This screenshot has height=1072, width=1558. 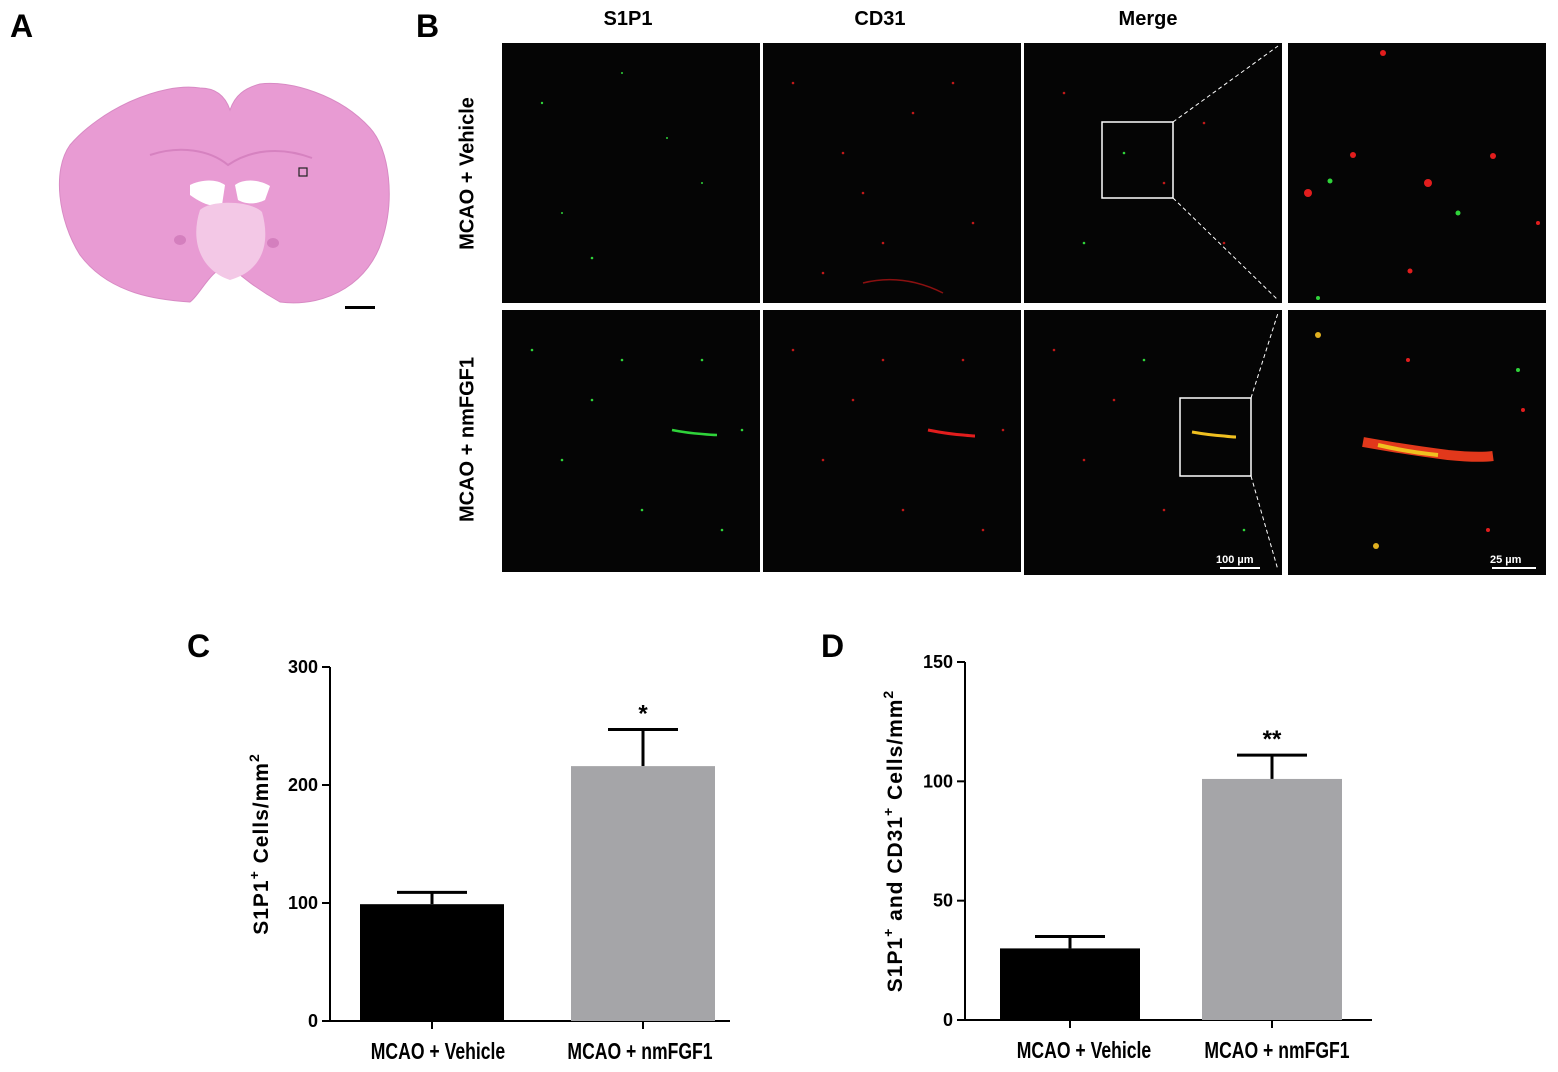 I want to click on scale-label-100um: 100 µm, so click(x=1235, y=560).